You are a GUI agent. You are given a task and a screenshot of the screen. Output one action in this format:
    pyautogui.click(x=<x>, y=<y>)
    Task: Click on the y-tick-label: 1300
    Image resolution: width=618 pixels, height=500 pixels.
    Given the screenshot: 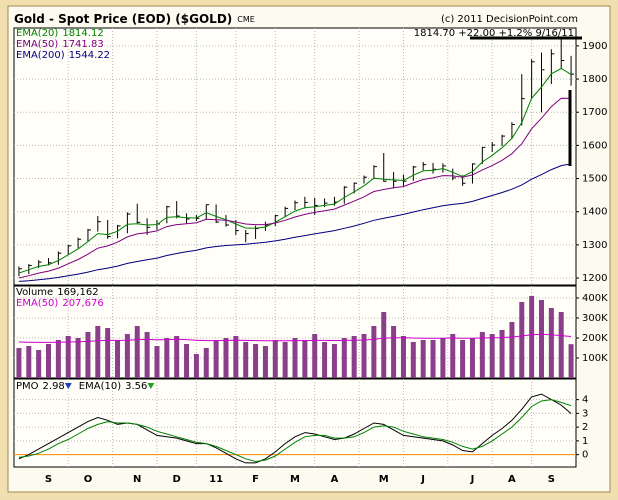 What is the action you would take?
    pyautogui.click(x=594, y=245)
    